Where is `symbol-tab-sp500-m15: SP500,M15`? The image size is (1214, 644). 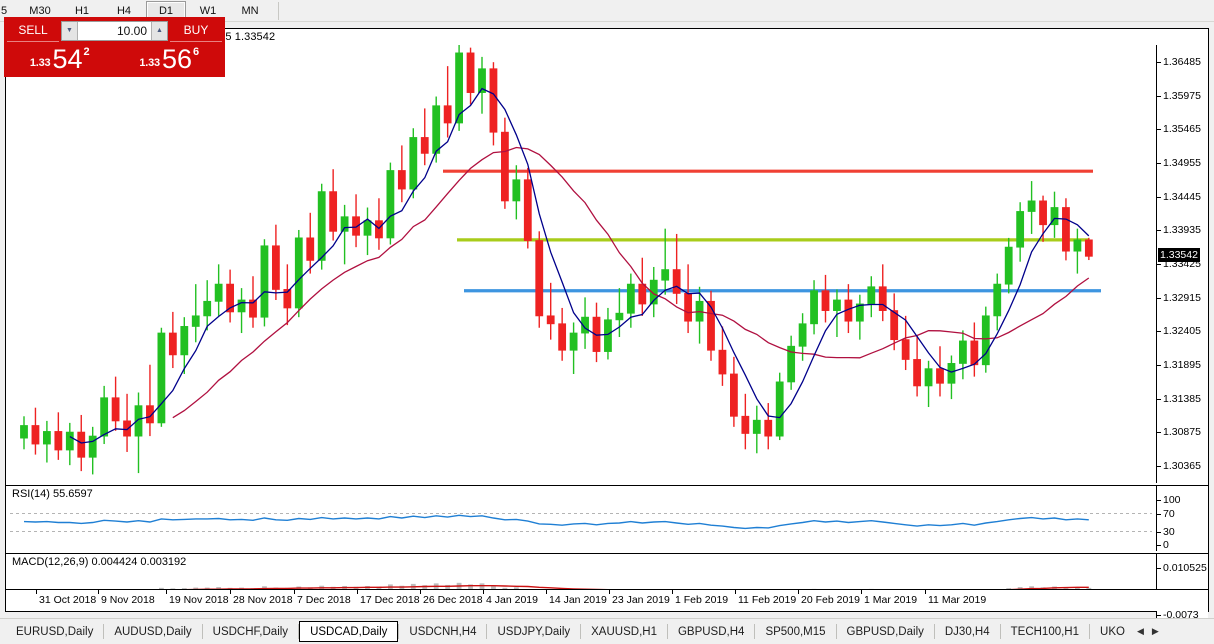 symbol-tab-sp500-m15: SP500,M15 is located at coordinates (795, 631).